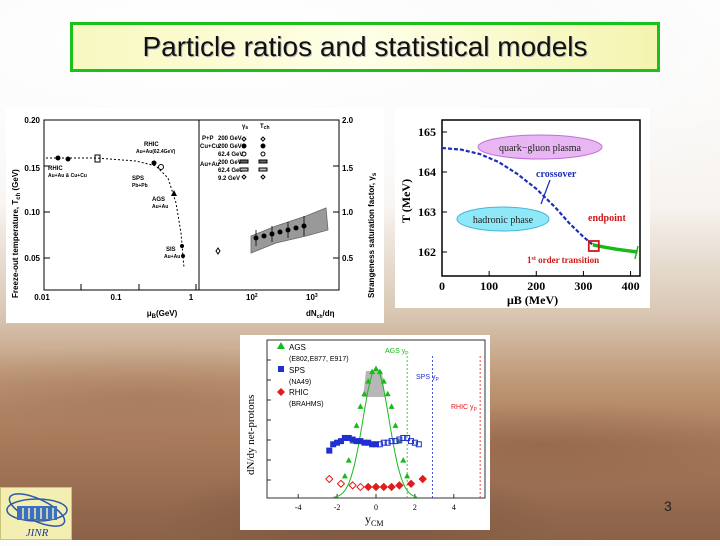 This screenshot has height=546, width=720. Describe the element at coordinates (376, 507) in the screenshot. I see `np-x-tick: 0` at that location.